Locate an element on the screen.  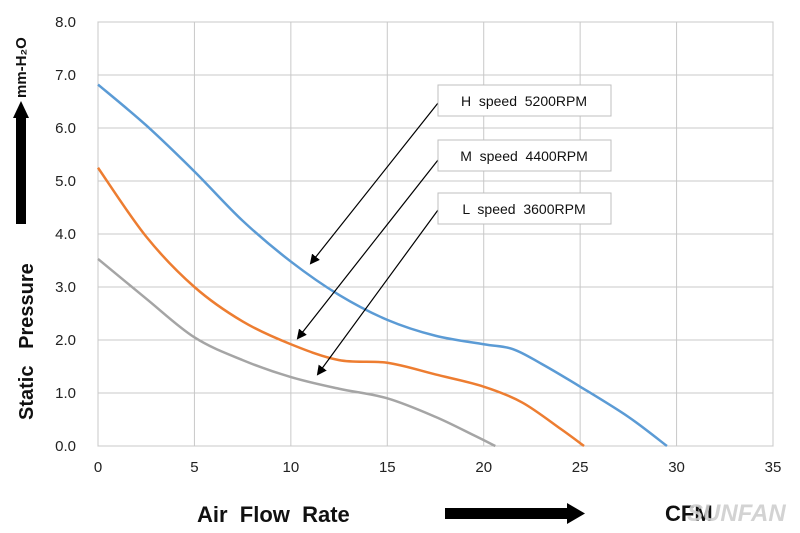
x-tick-label: 10 is located at coordinates (291, 467).